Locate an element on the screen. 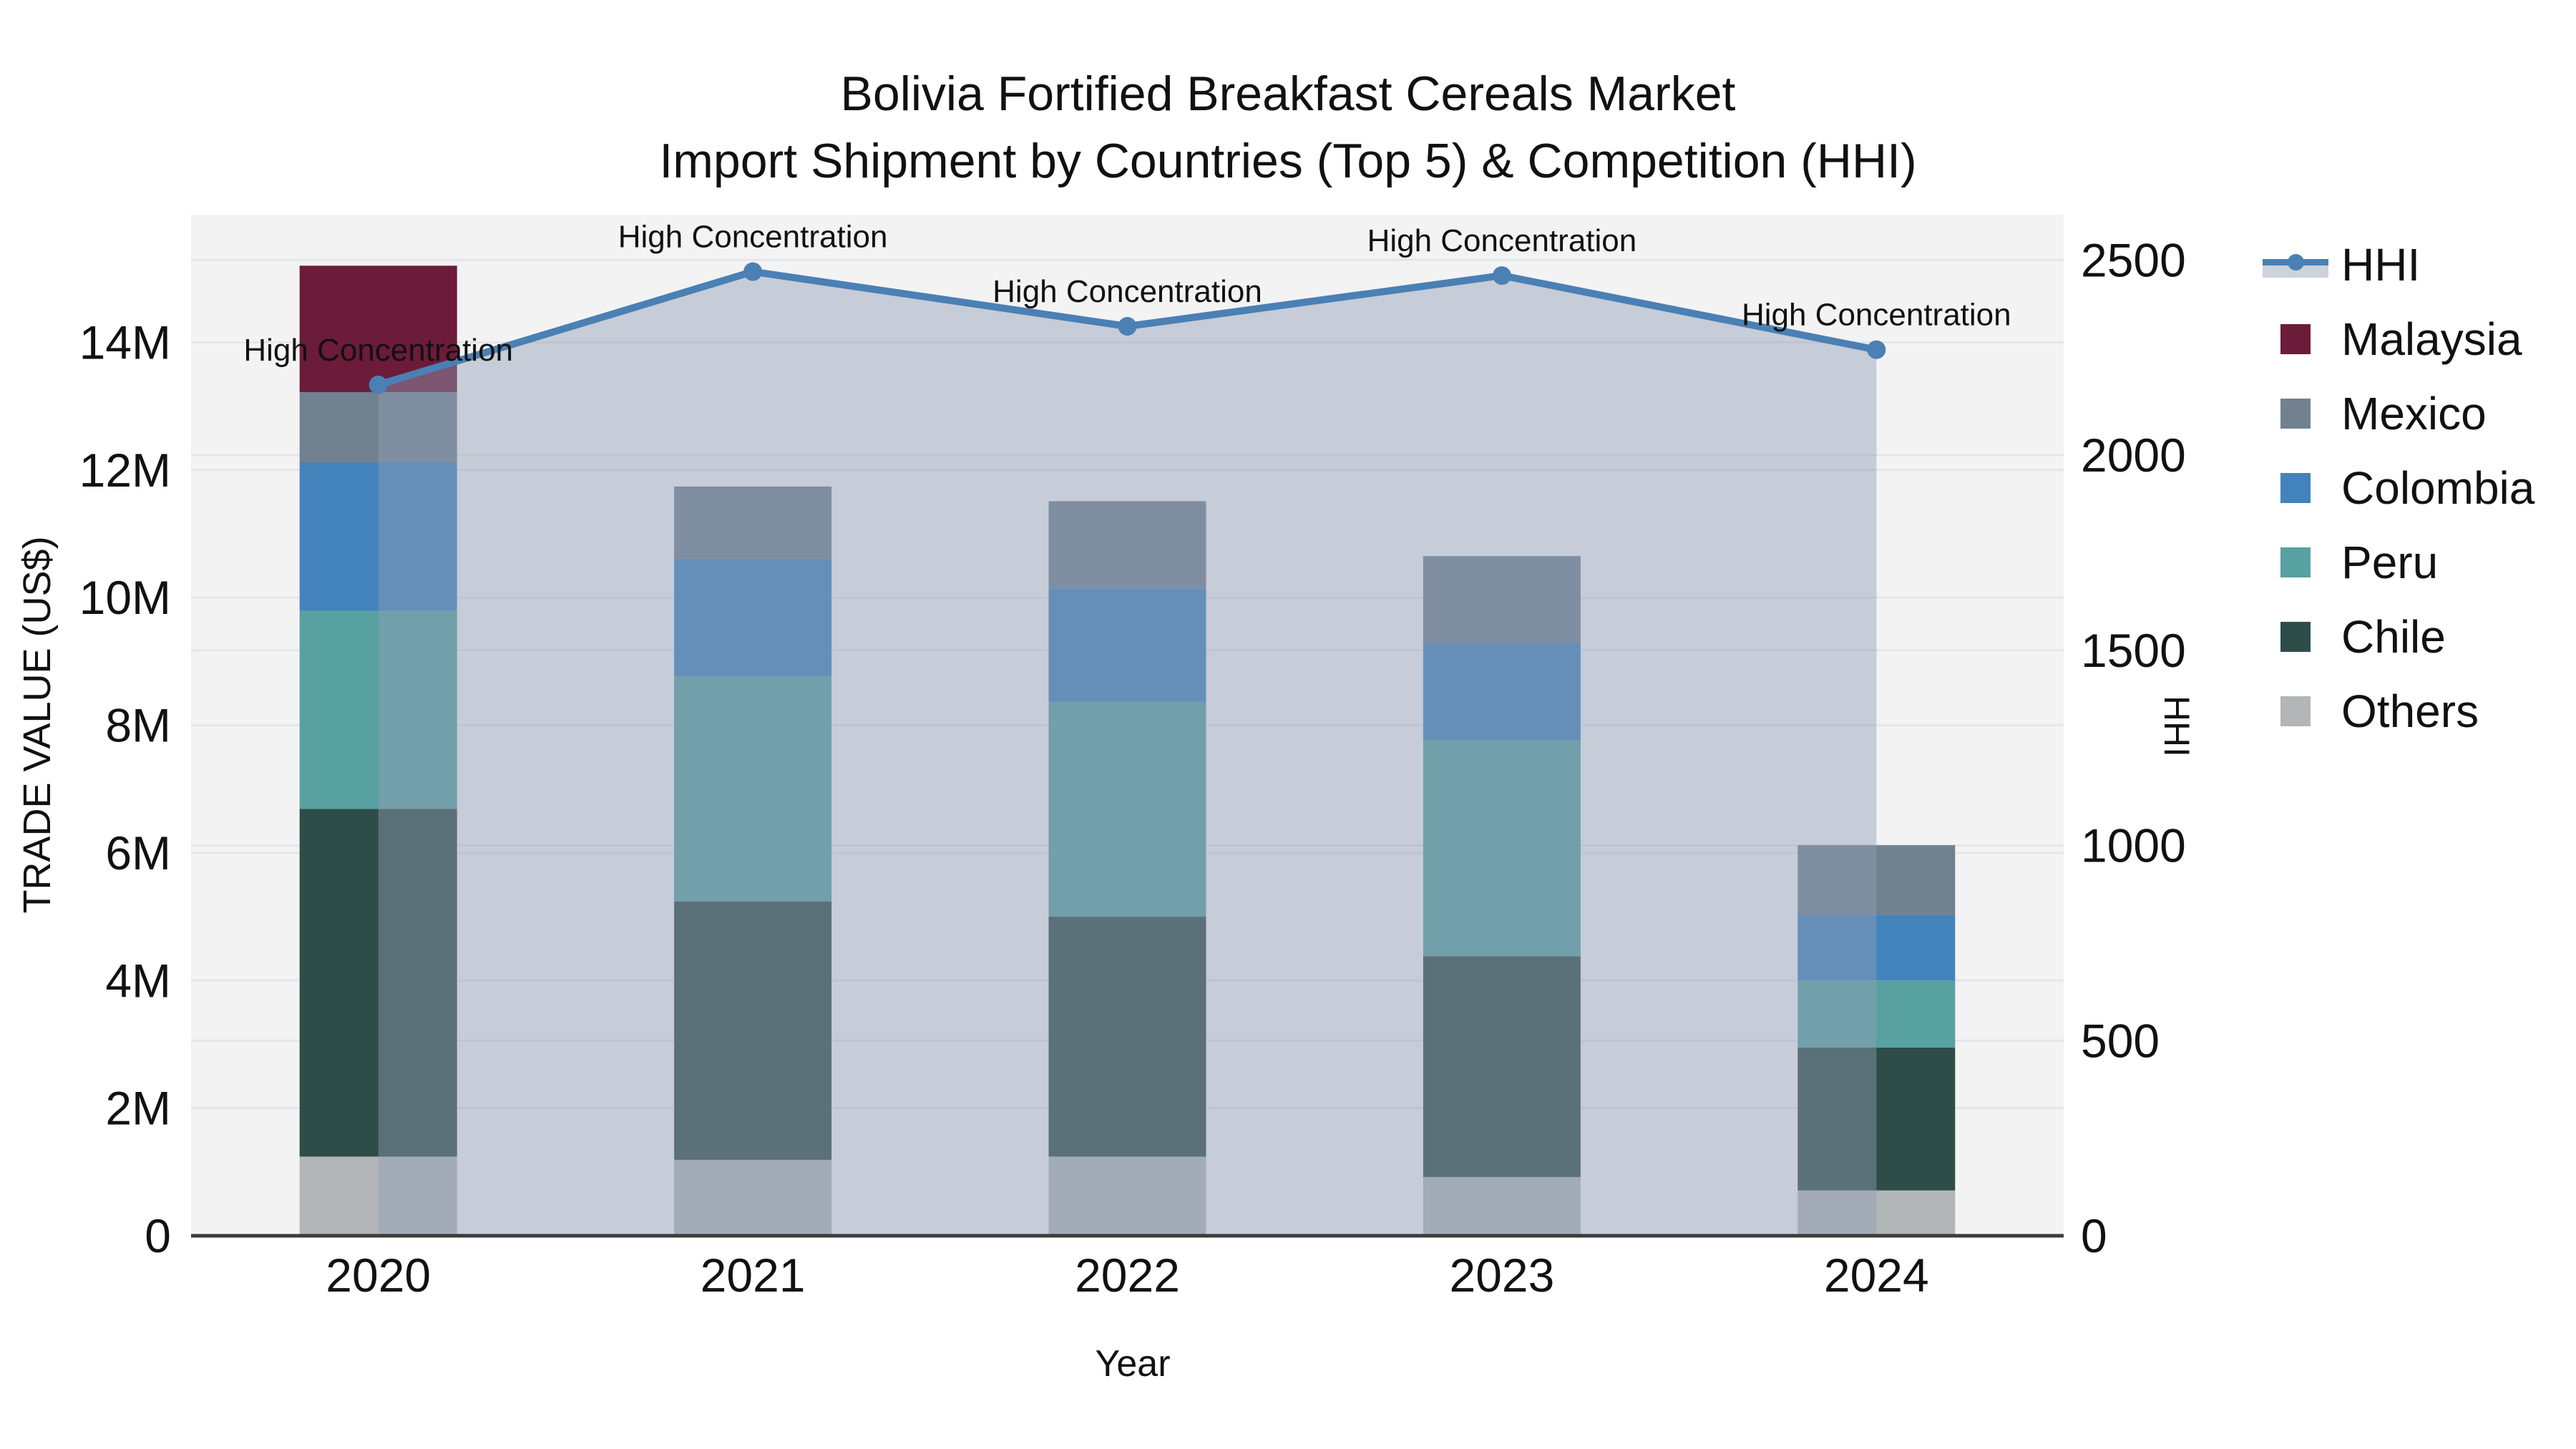 The width and height of the screenshot is (2576, 1449). bar-2023-mexico is located at coordinates (1502, 599).